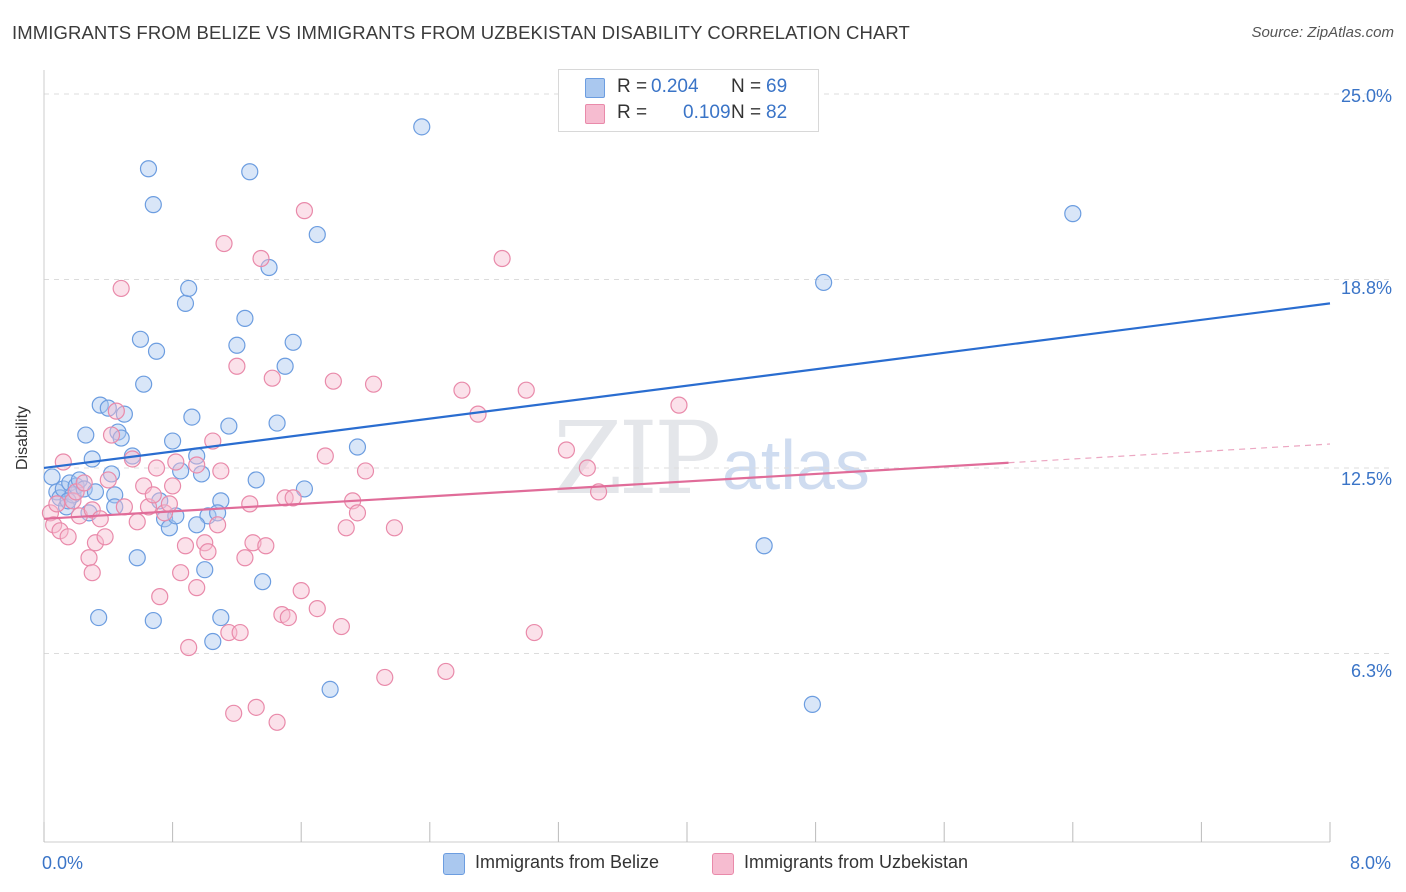  I want to click on legend-label: Immigrants from Belize, so click(567, 862).